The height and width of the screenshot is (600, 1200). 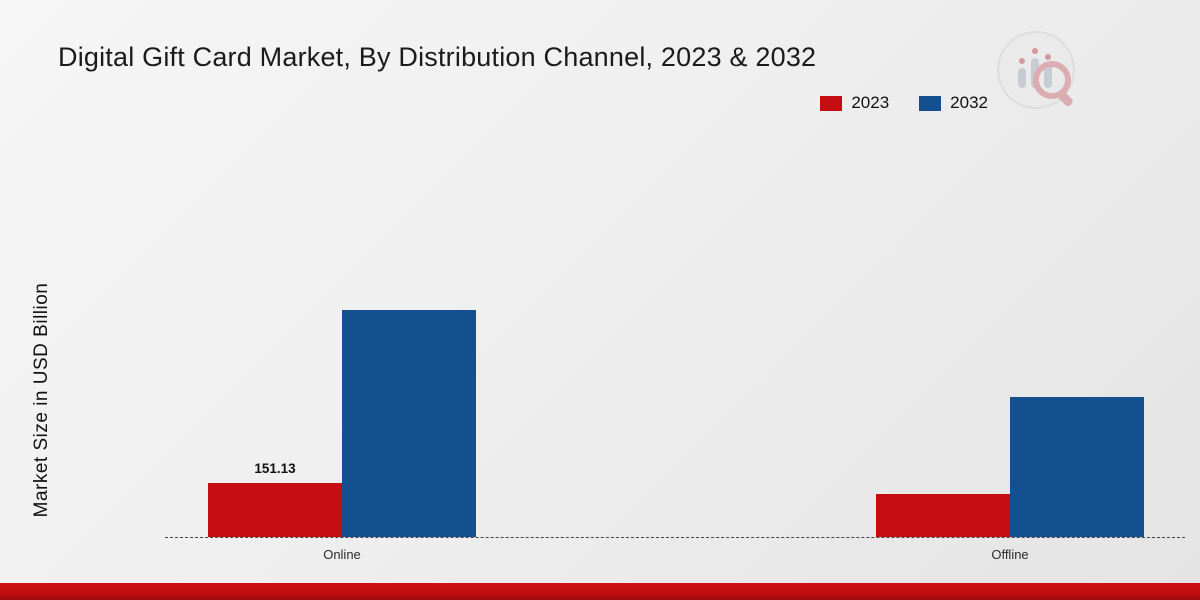 What do you see at coordinates (831, 103) in the screenshot?
I see `legend-swatch-2023` at bounding box center [831, 103].